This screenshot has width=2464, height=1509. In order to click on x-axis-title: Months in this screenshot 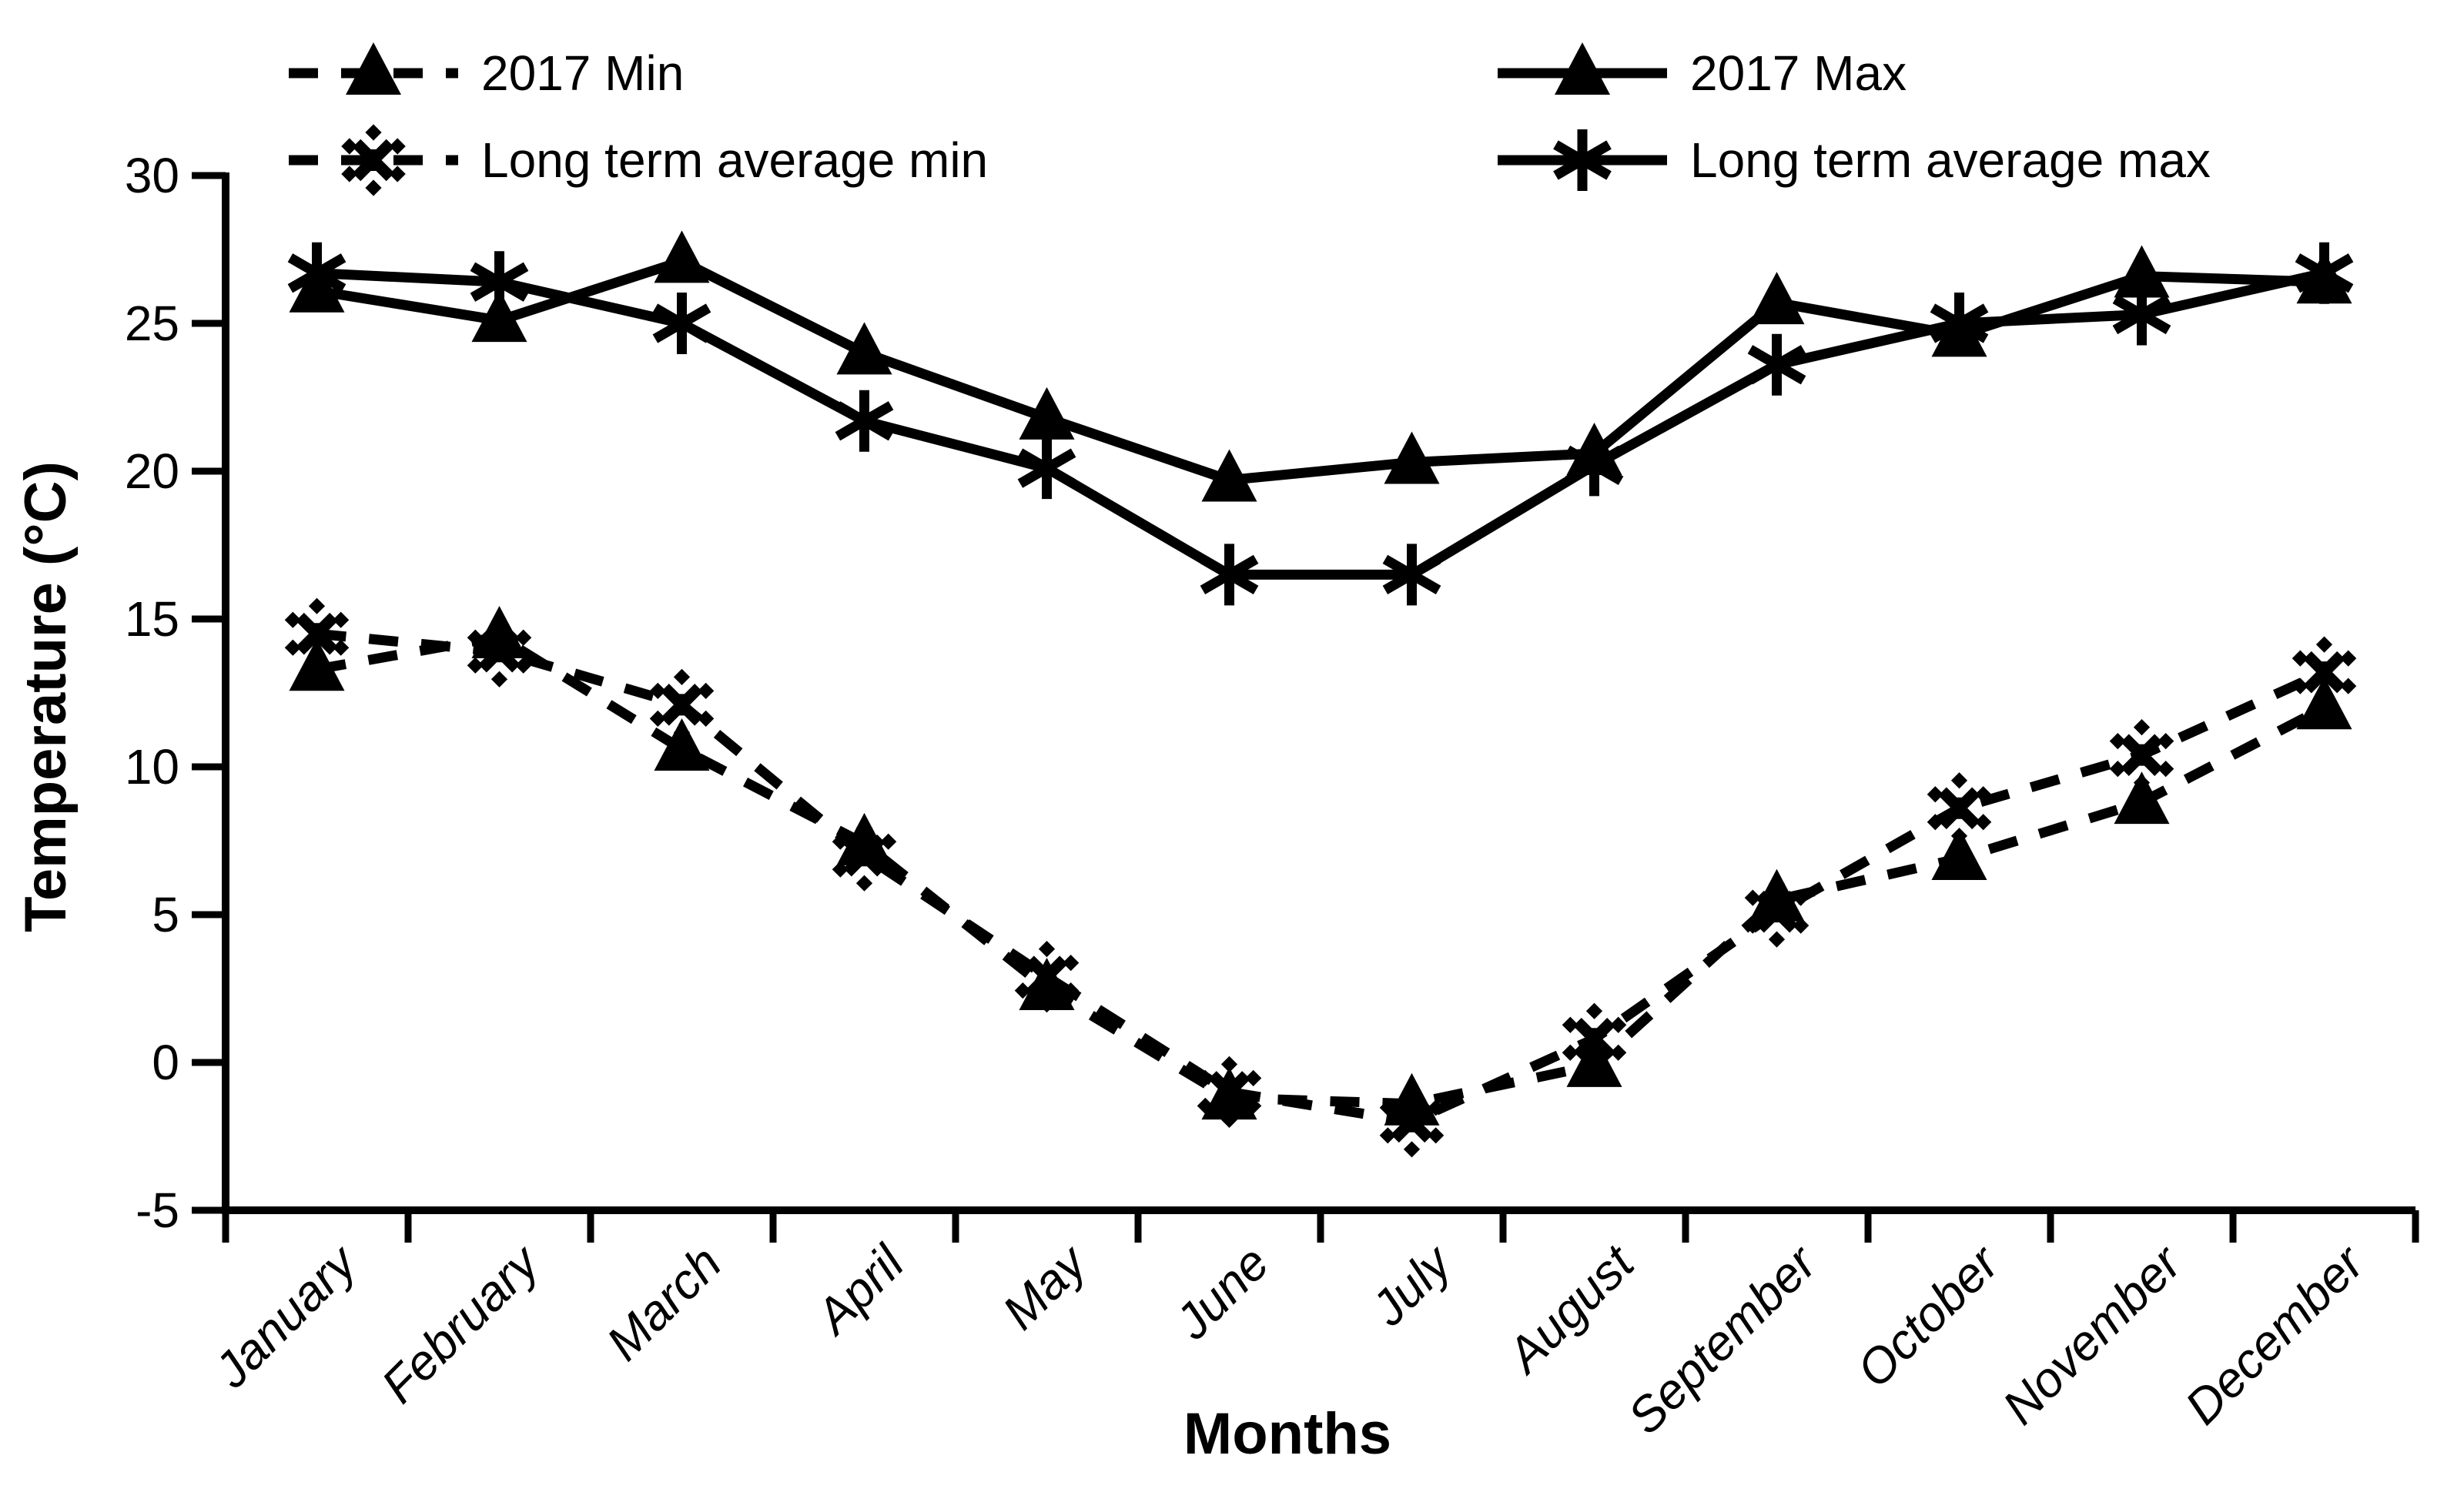, I will do `click(1287, 1434)`.